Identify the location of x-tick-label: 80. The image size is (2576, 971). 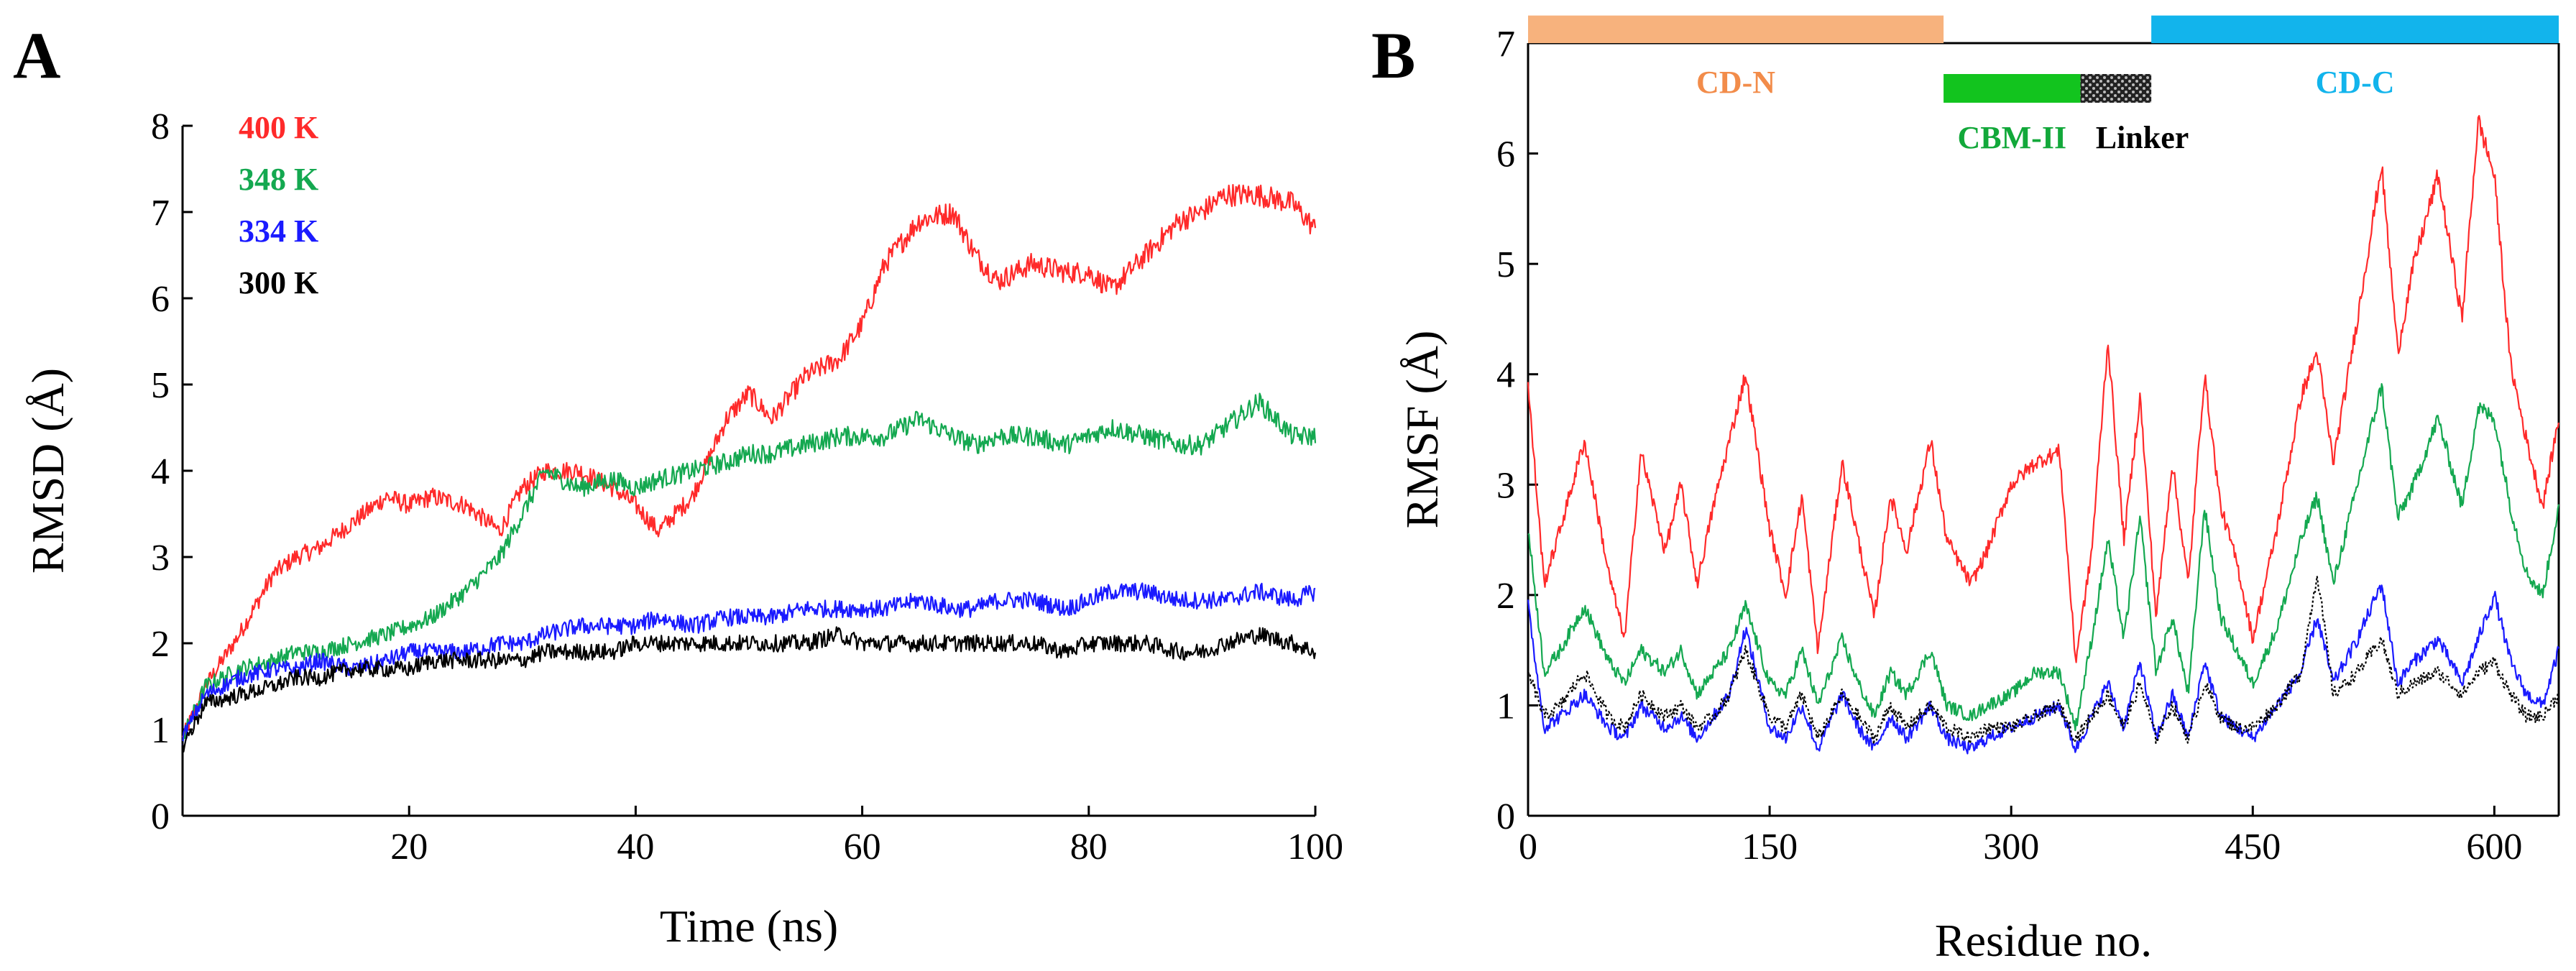
(1089, 847).